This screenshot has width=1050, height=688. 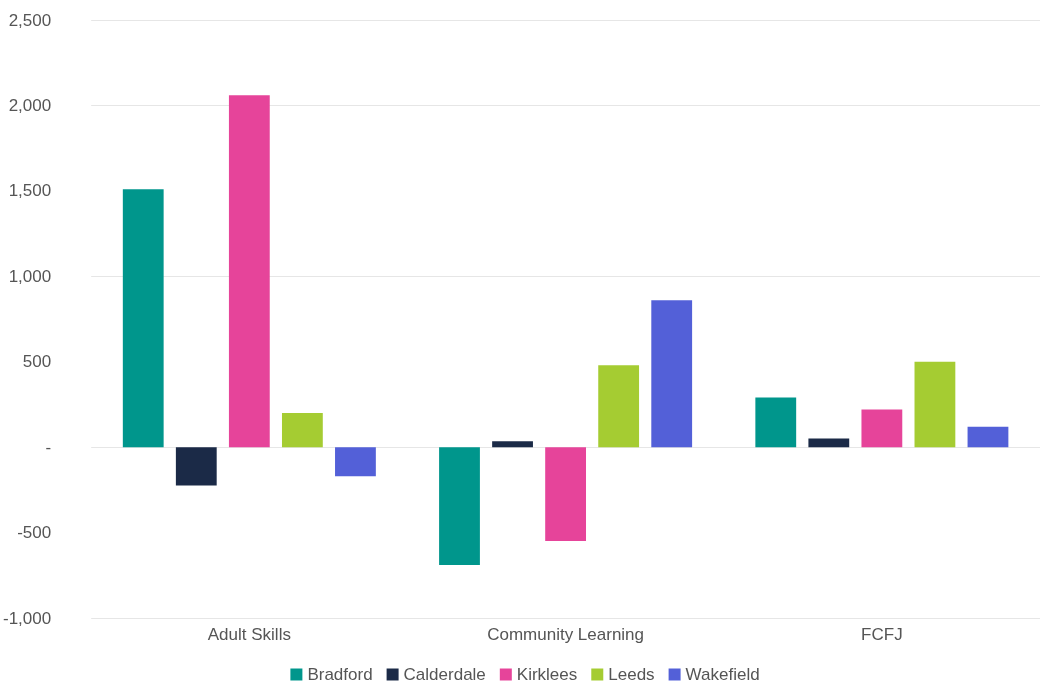 What do you see at coordinates (27, 618) in the screenshot?
I see `y-tick-label: -1,000` at bounding box center [27, 618].